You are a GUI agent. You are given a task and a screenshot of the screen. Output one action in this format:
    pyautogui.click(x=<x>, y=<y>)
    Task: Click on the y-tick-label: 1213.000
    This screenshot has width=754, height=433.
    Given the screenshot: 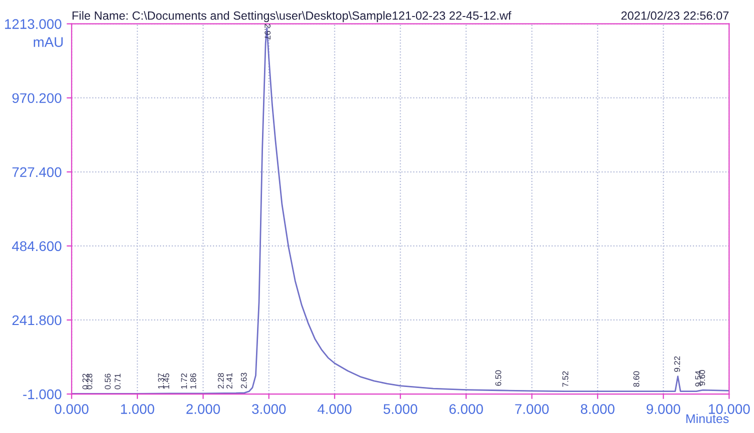 What is the action you would take?
    pyautogui.click(x=33, y=24)
    